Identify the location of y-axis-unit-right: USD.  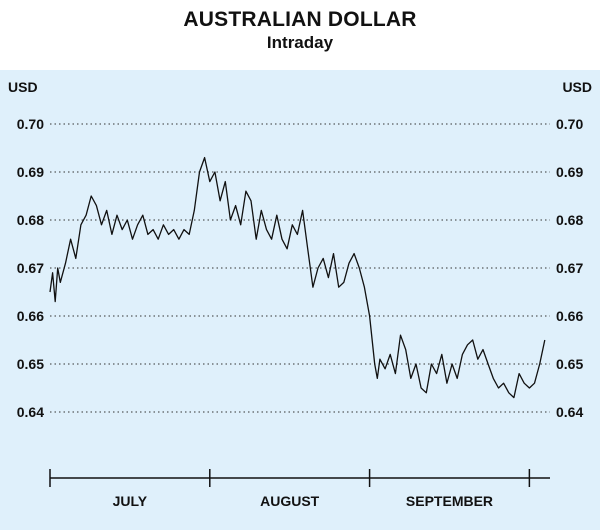
(577, 87).